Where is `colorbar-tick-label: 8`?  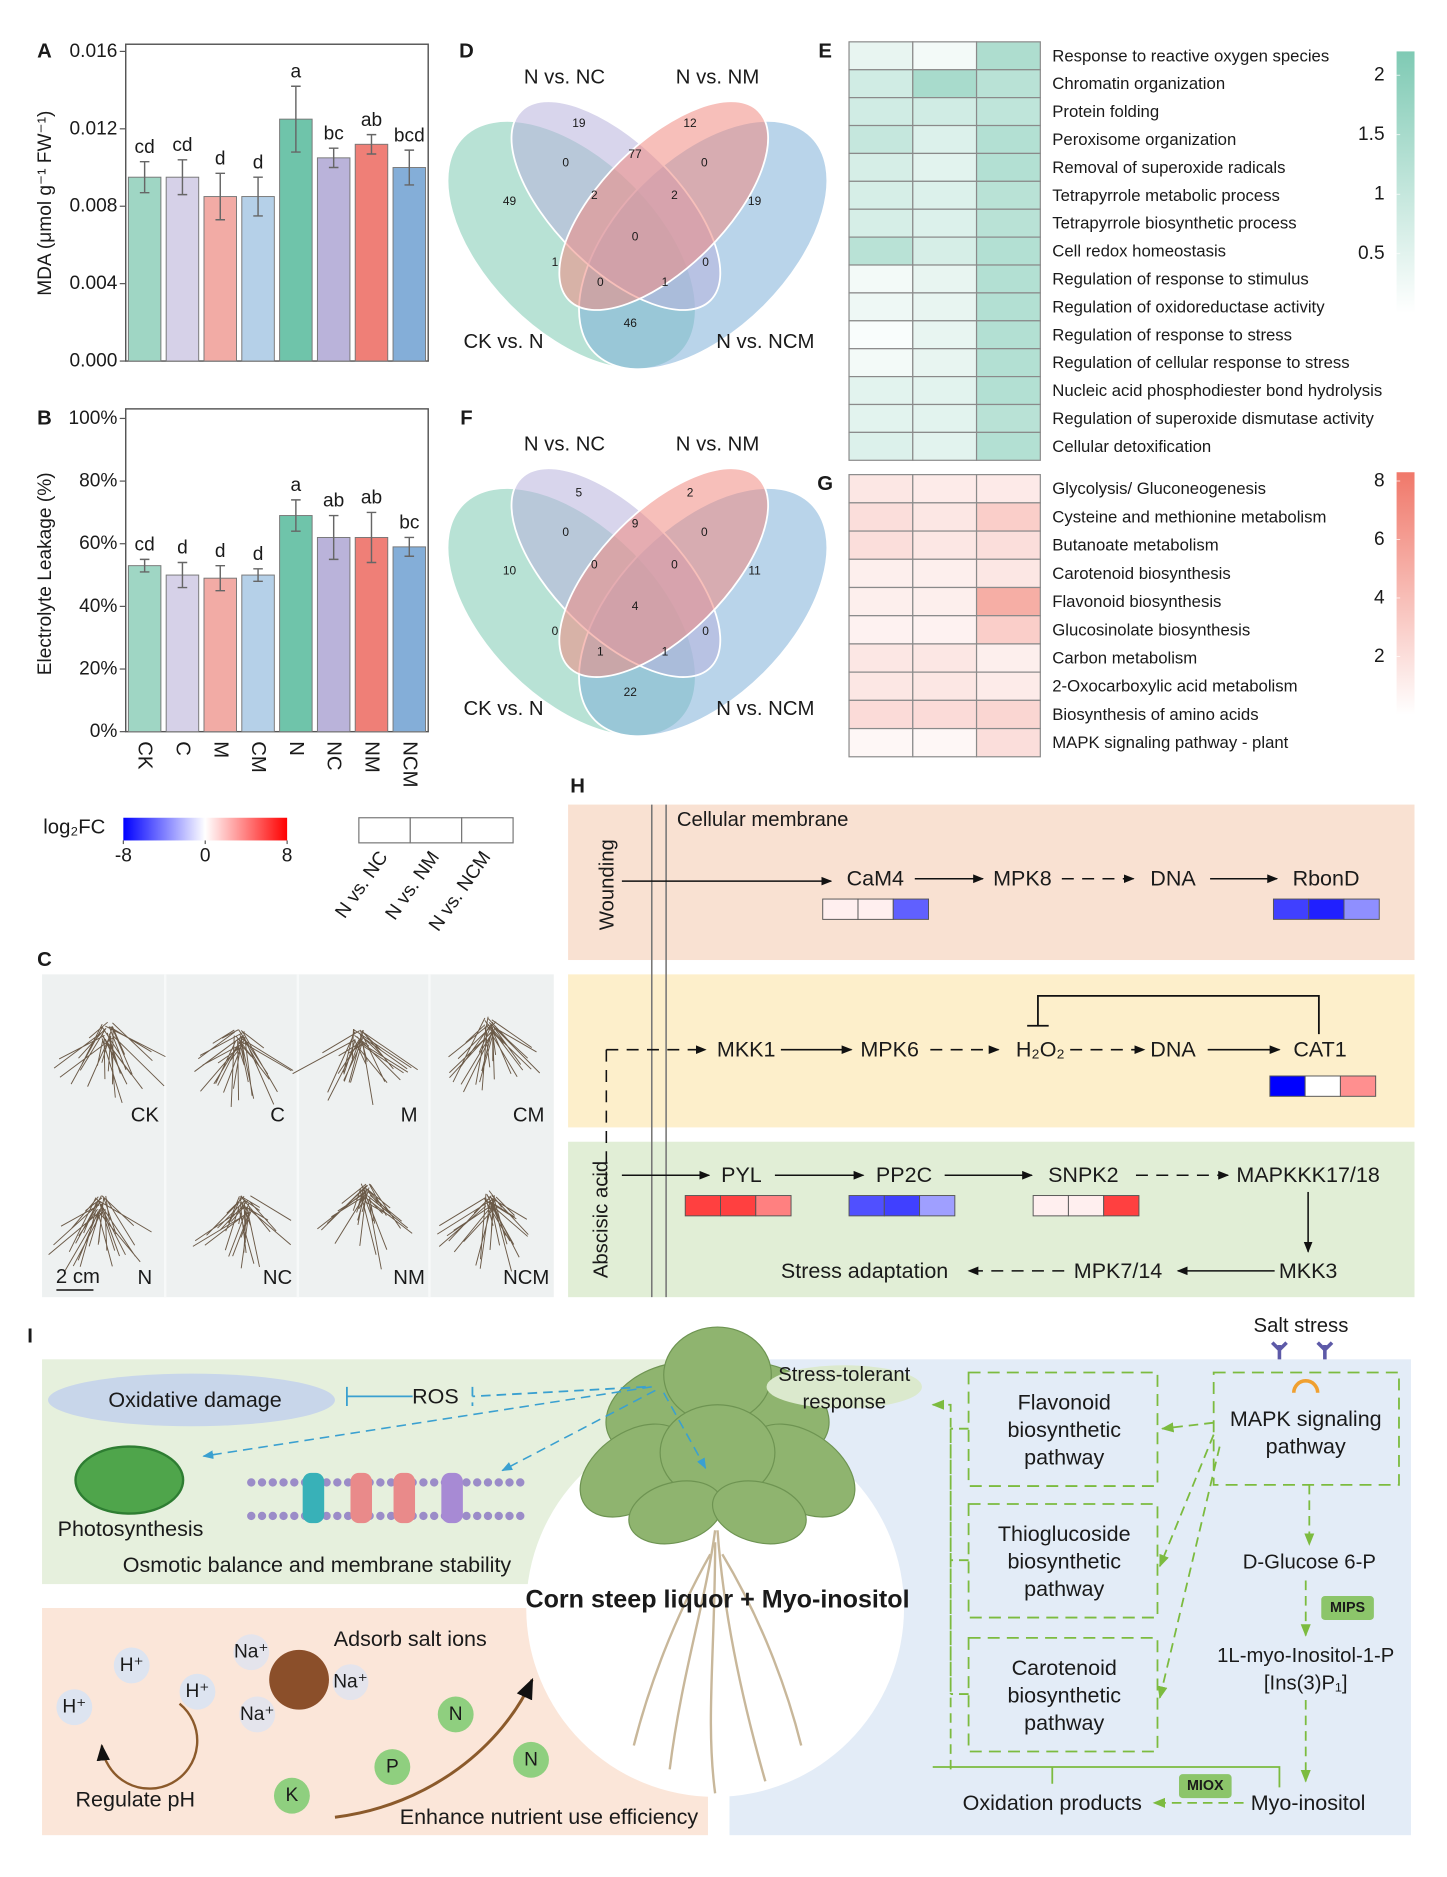
colorbar-tick-label: 8 is located at coordinates (287, 856).